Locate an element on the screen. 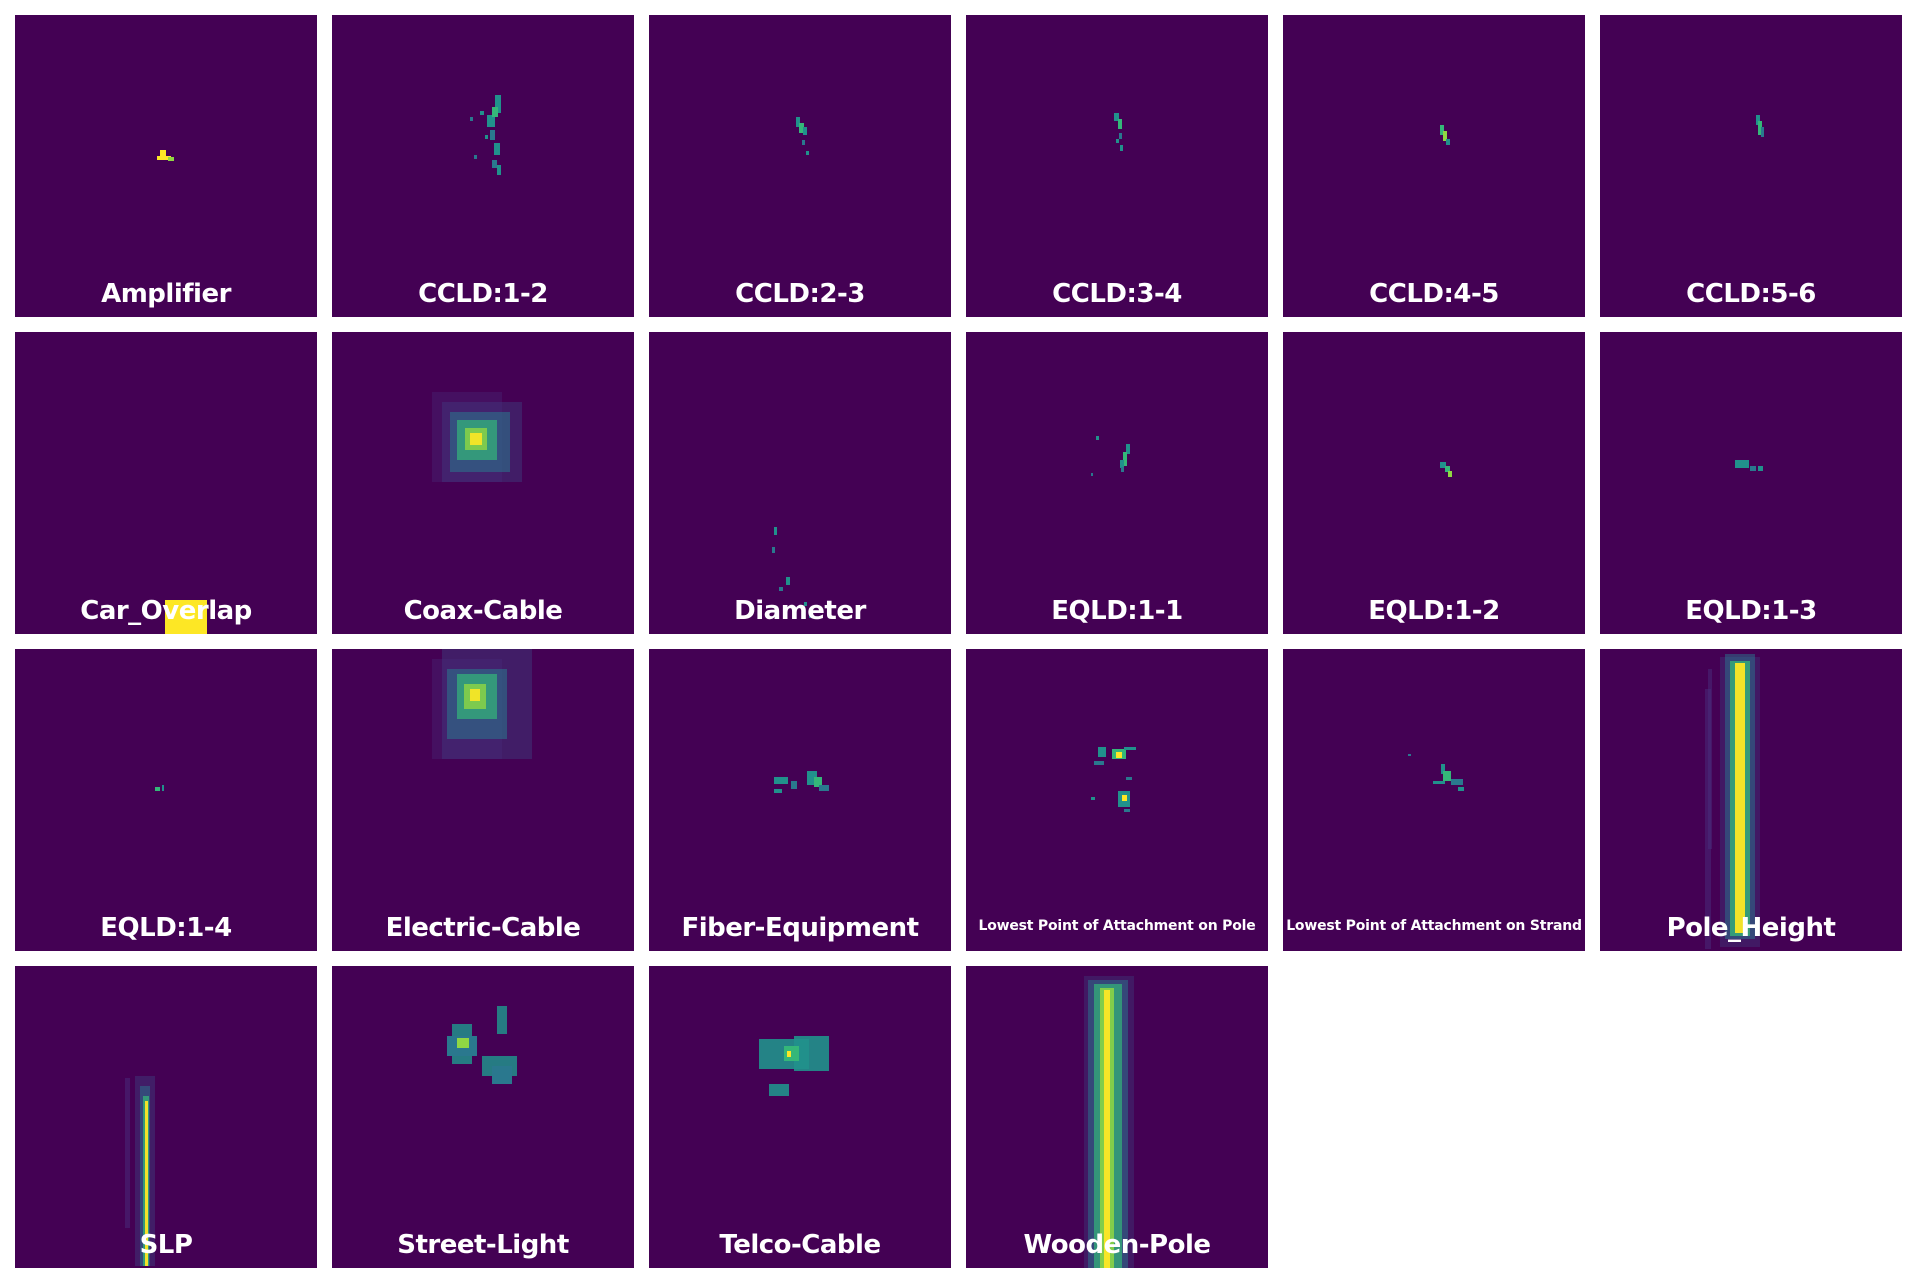  panel-title: Wooden-Pole is located at coordinates (1117, 1245).